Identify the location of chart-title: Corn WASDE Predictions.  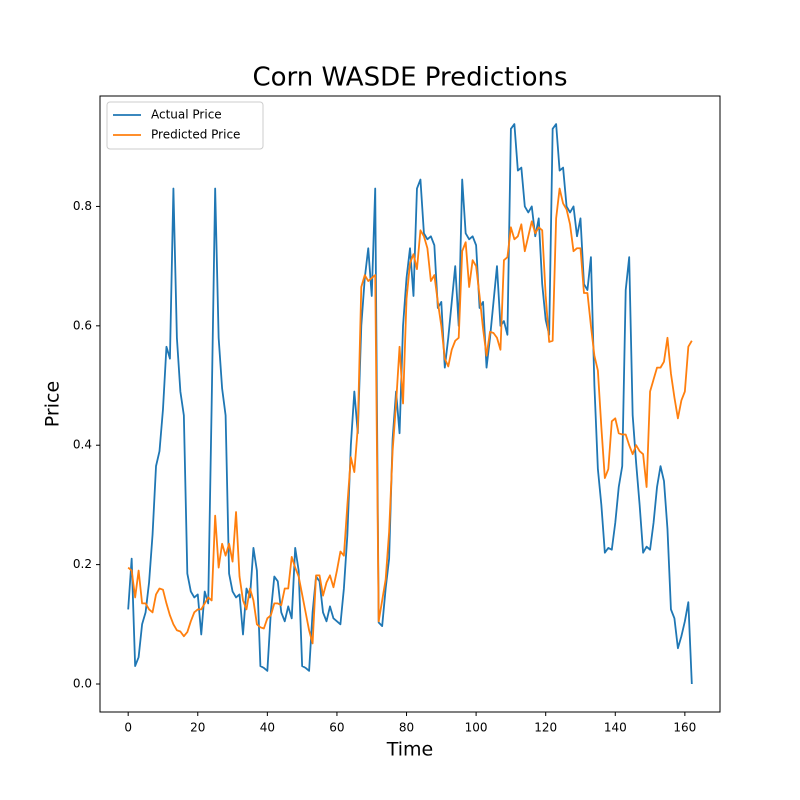
(409, 78).